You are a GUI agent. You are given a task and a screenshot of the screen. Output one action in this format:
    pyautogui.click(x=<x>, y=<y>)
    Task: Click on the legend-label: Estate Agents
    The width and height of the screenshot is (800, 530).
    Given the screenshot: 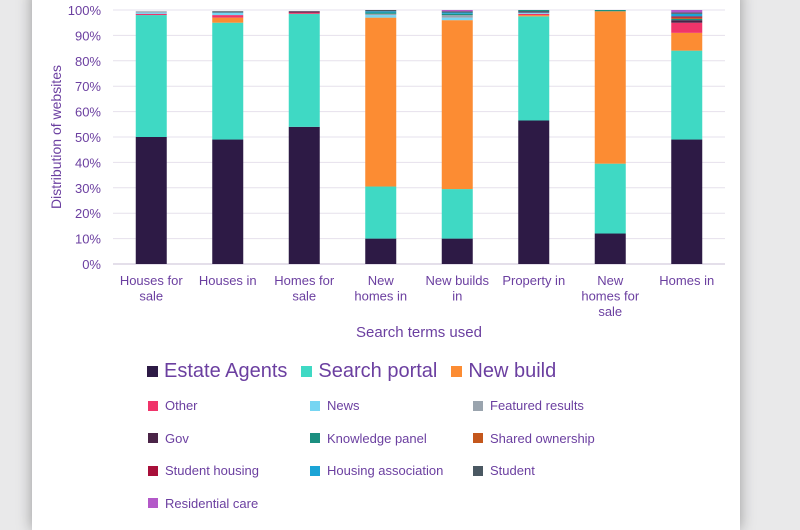 What is the action you would take?
    pyautogui.click(x=226, y=371)
    